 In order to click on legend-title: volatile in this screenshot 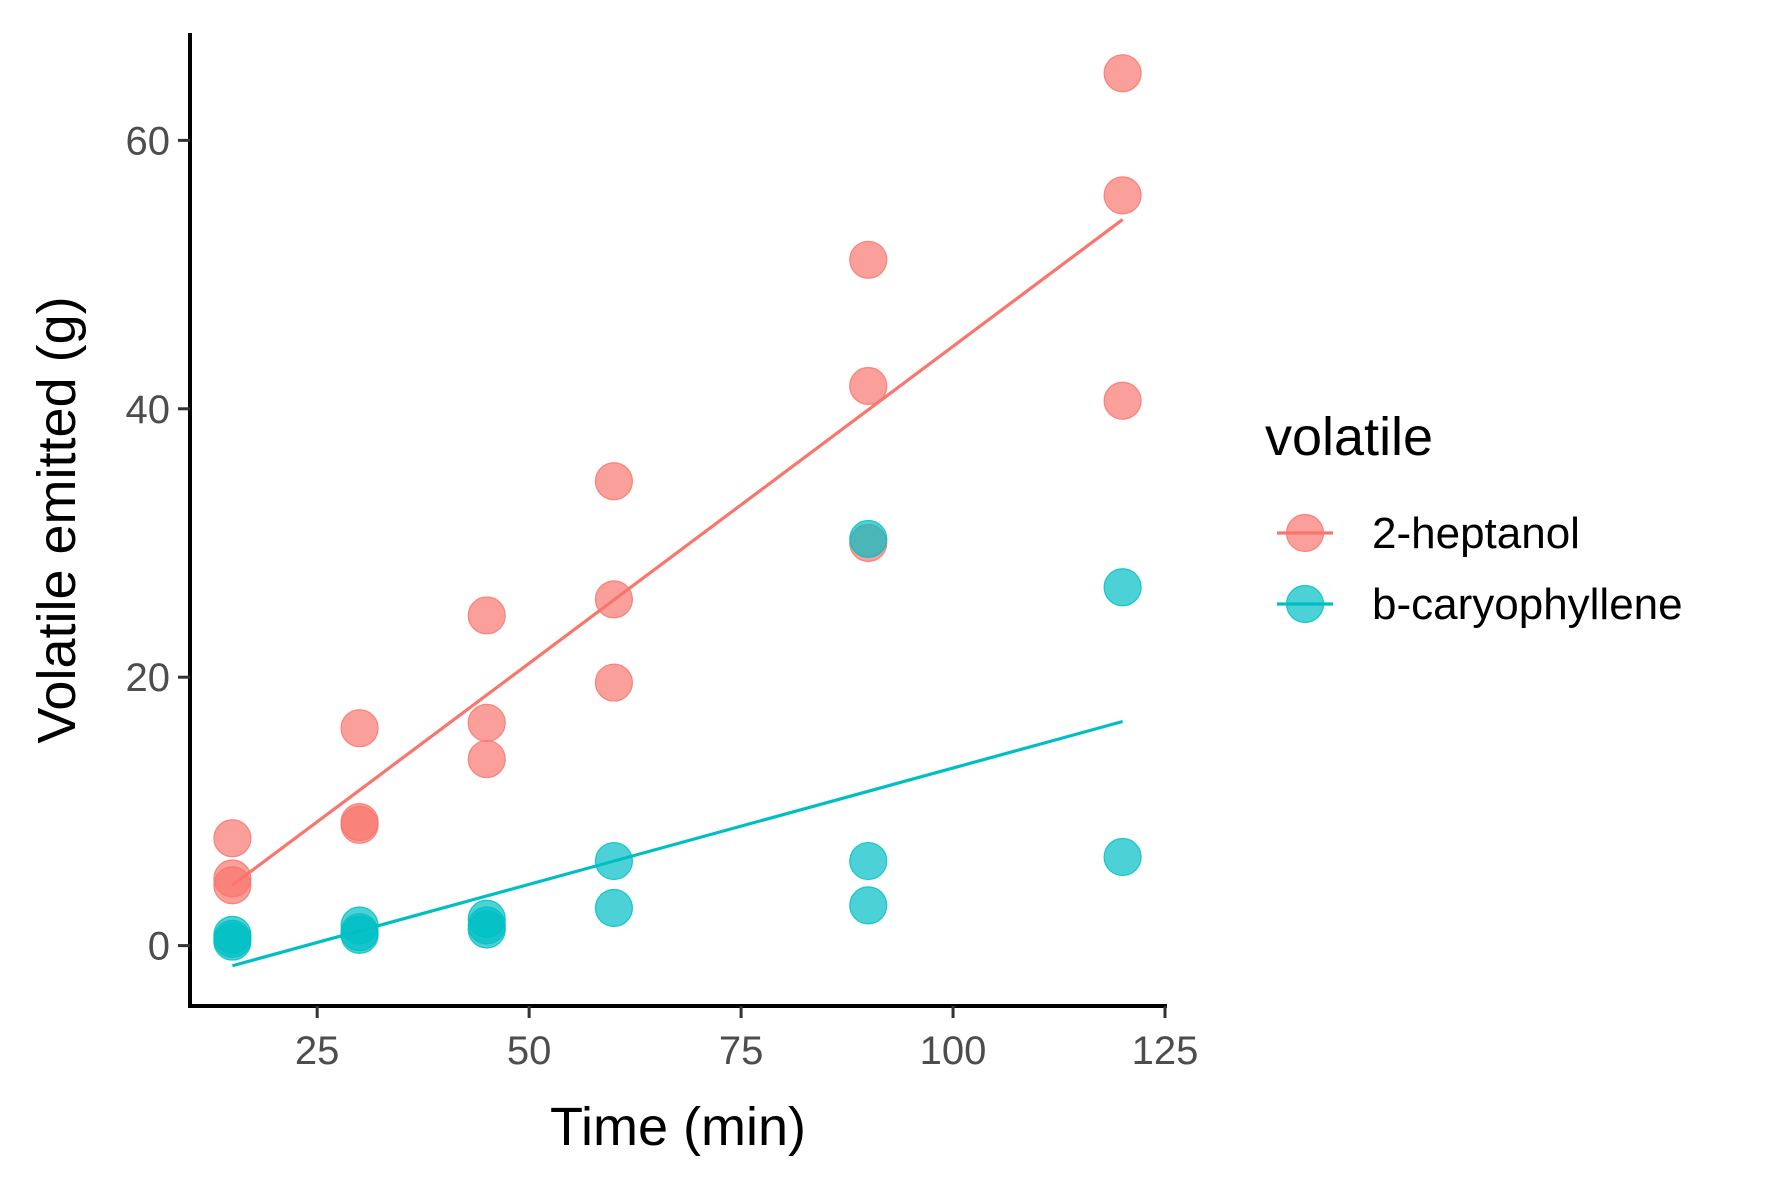, I will do `click(1349, 437)`.